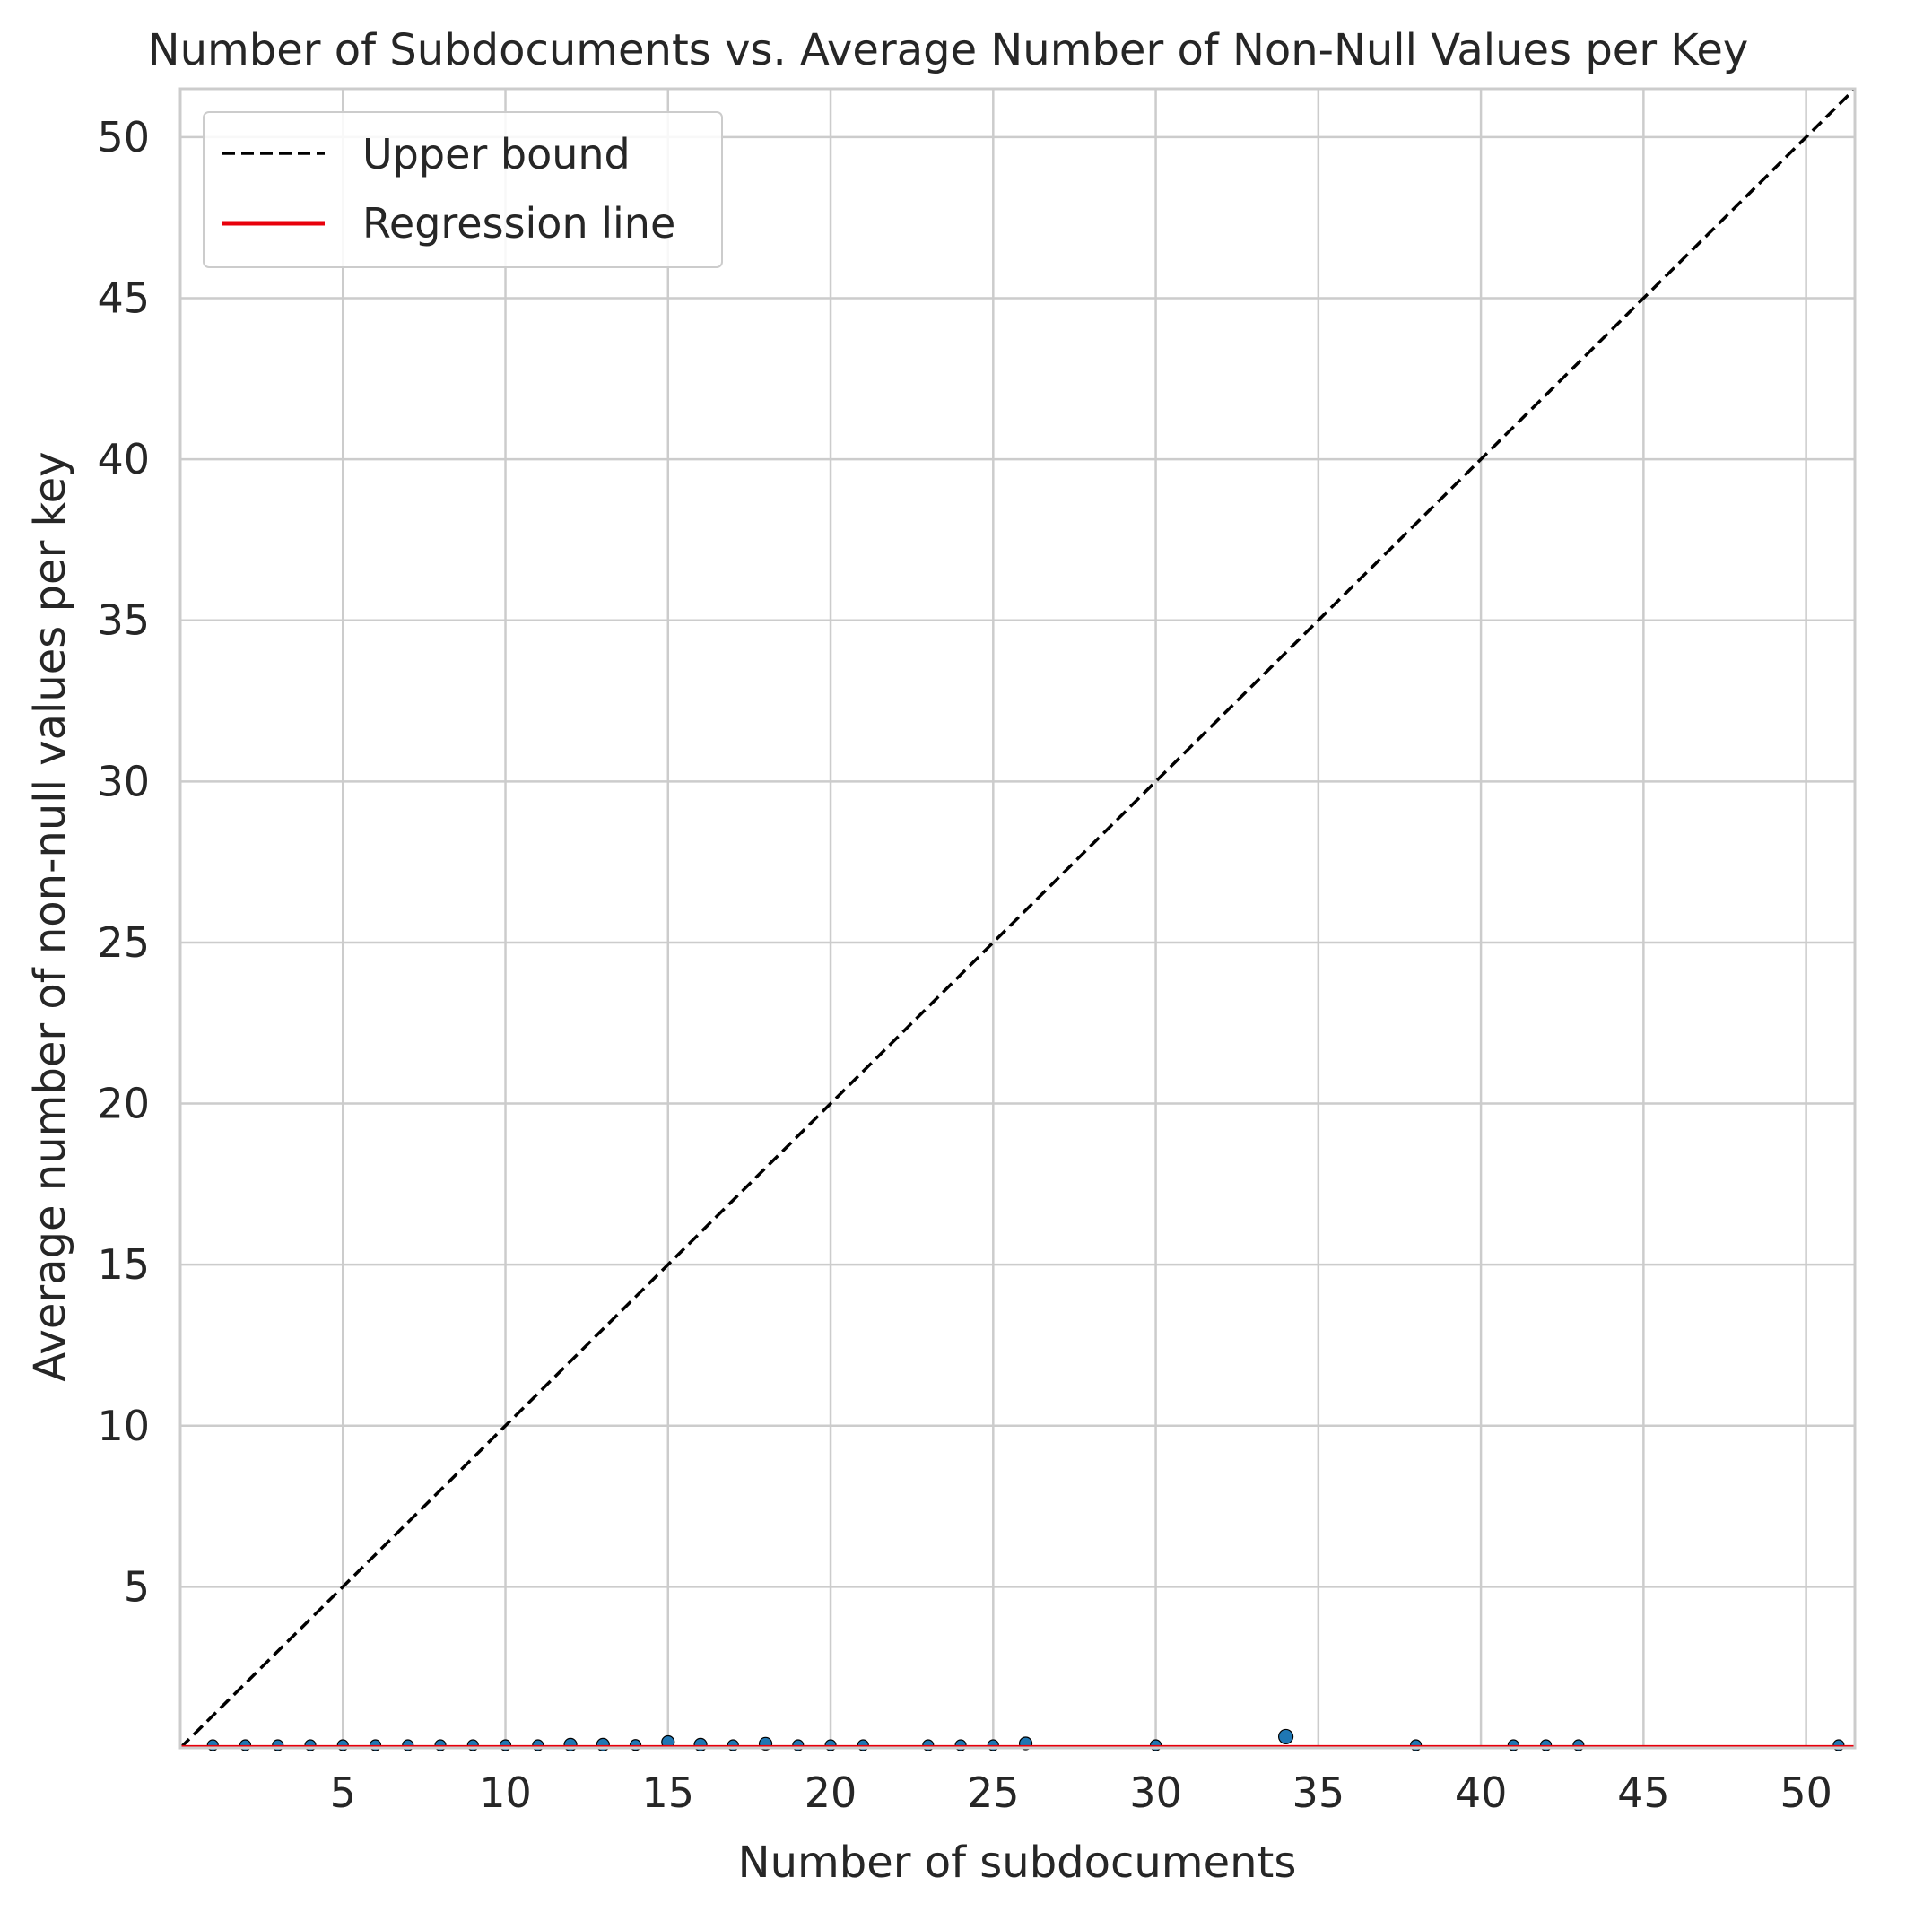  I want to click on legend-upper-bound-label: Upper bound, so click(496, 154).